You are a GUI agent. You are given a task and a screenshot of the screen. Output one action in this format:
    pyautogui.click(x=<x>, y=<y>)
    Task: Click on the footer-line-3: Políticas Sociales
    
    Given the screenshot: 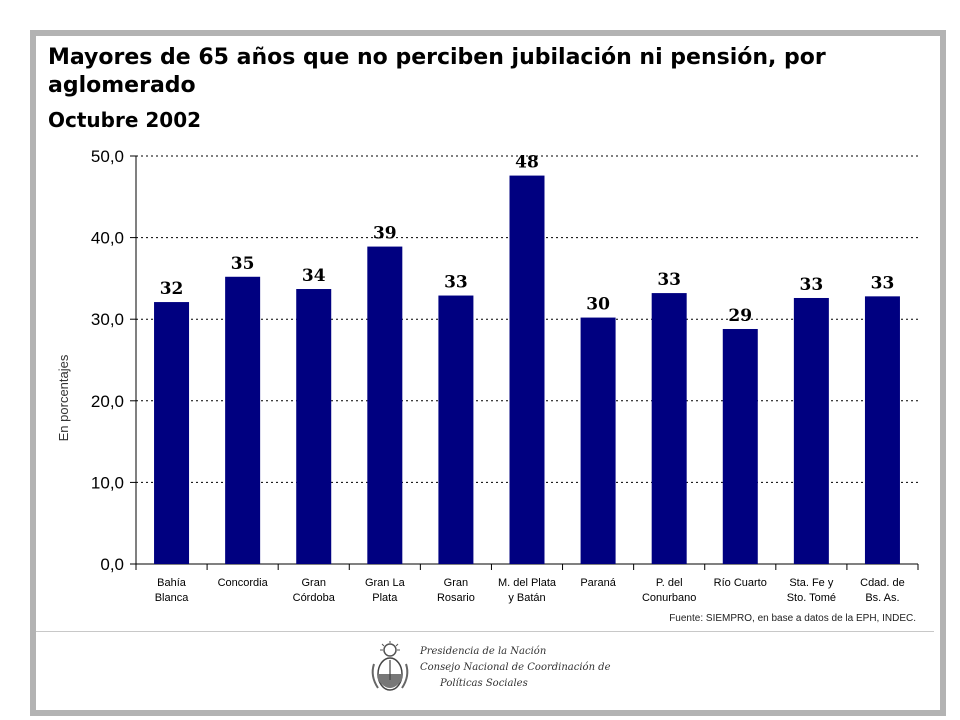 What is the action you would take?
    pyautogui.click(x=484, y=683)
    